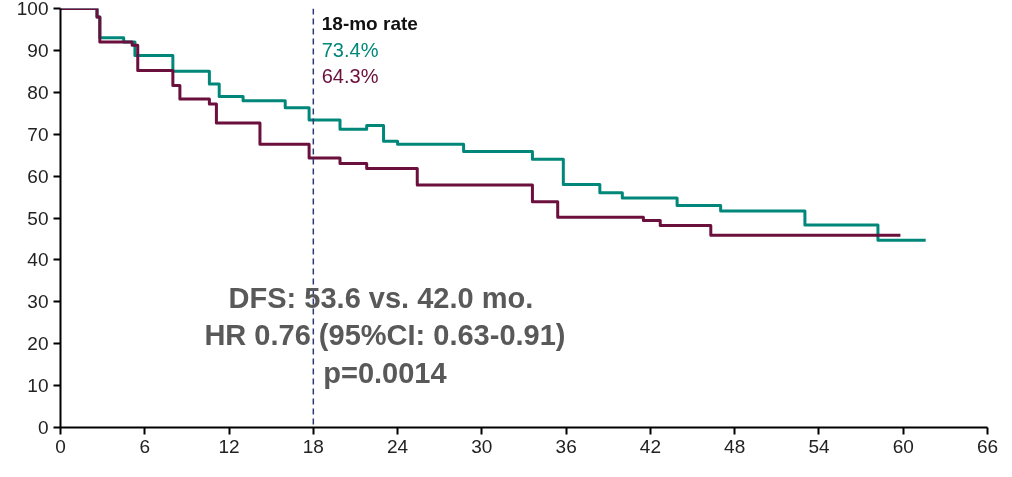 This screenshot has width=1012, height=477. I want to click on x-tick-label: 60, so click(903, 446).